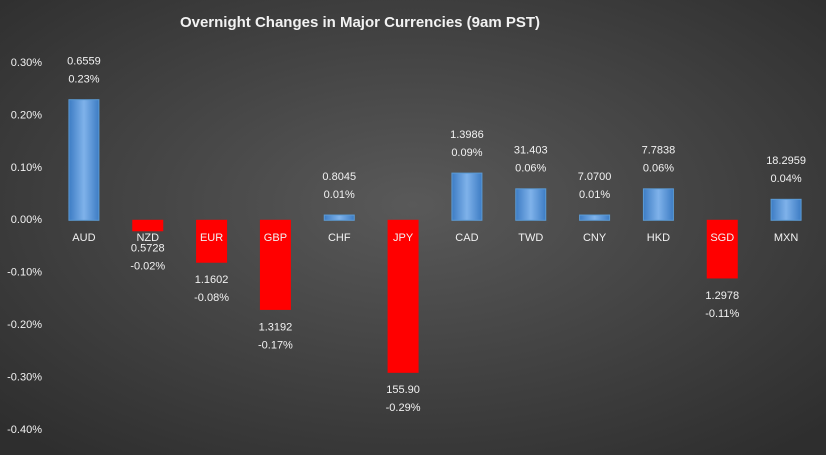  Describe the element at coordinates (147, 238) in the screenshot. I see `x-tick-label: NZD` at that location.